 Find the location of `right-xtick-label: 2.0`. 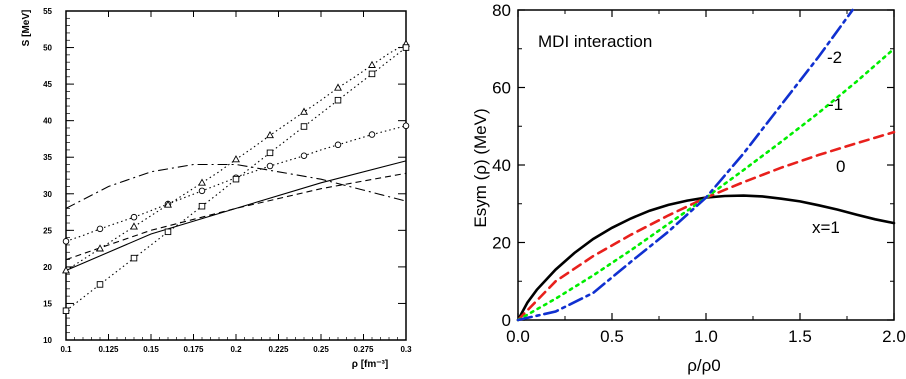

right-xtick-label: 2.0 is located at coordinates (894, 336).